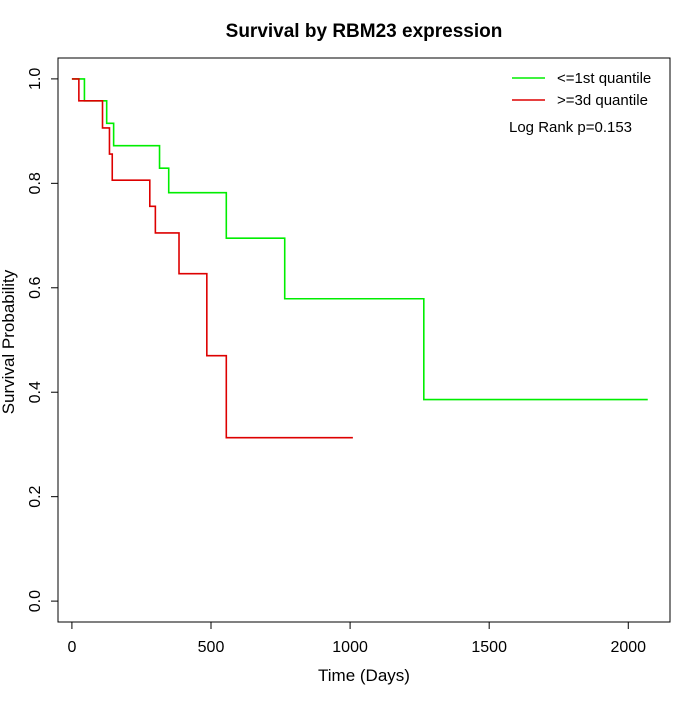  I want to click on legend-label-1: <=1st quantile, so click(604, 78).